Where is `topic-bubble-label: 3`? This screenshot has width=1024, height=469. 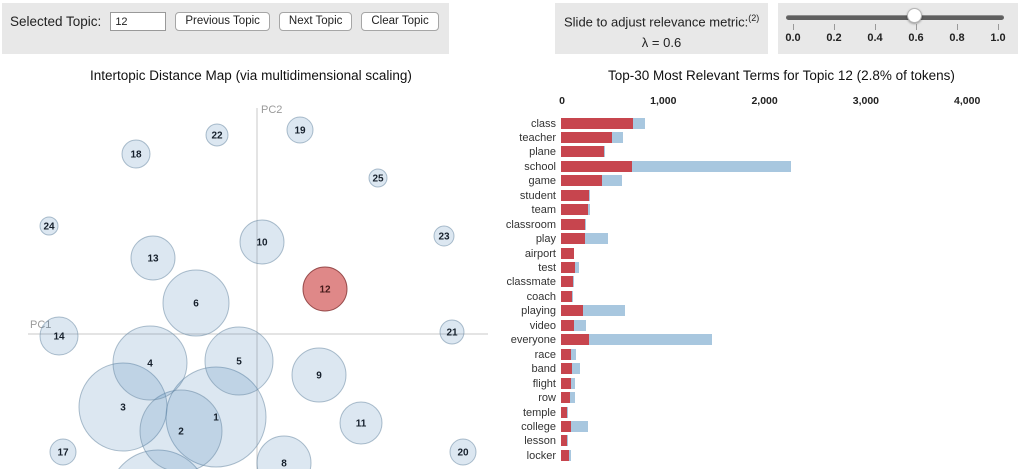
topic-bubble-label: 3 is located at coordinates (123, 408).